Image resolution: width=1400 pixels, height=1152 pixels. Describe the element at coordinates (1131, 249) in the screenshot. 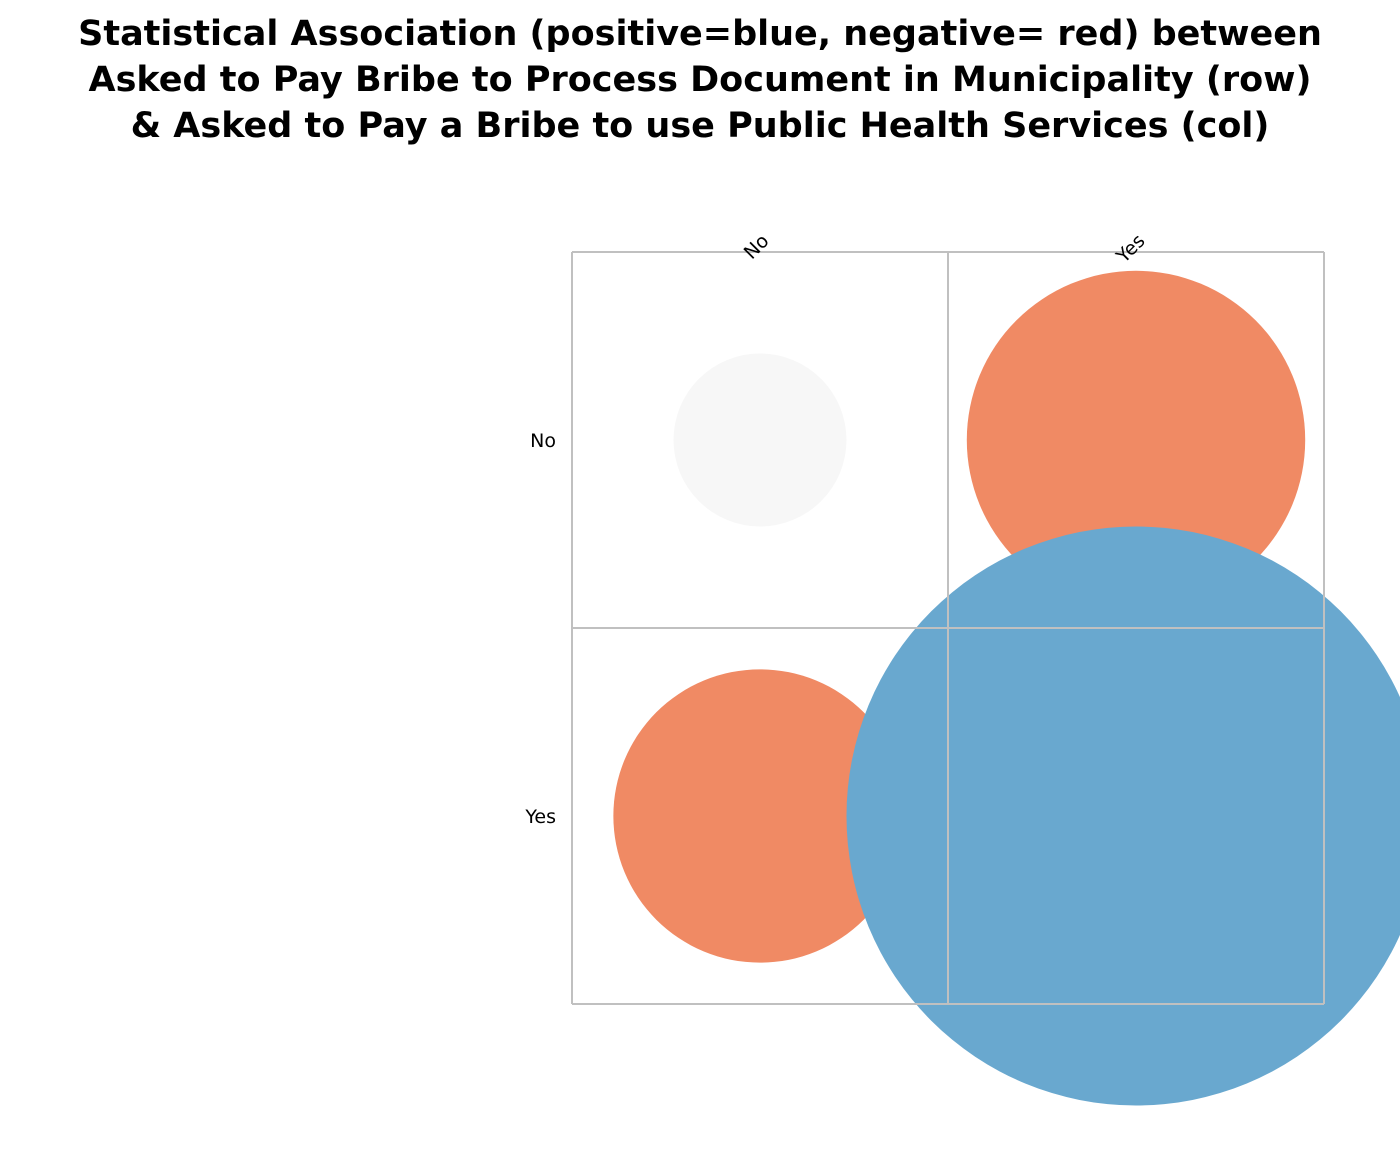

I see `column-label-1: Yes` at that location.